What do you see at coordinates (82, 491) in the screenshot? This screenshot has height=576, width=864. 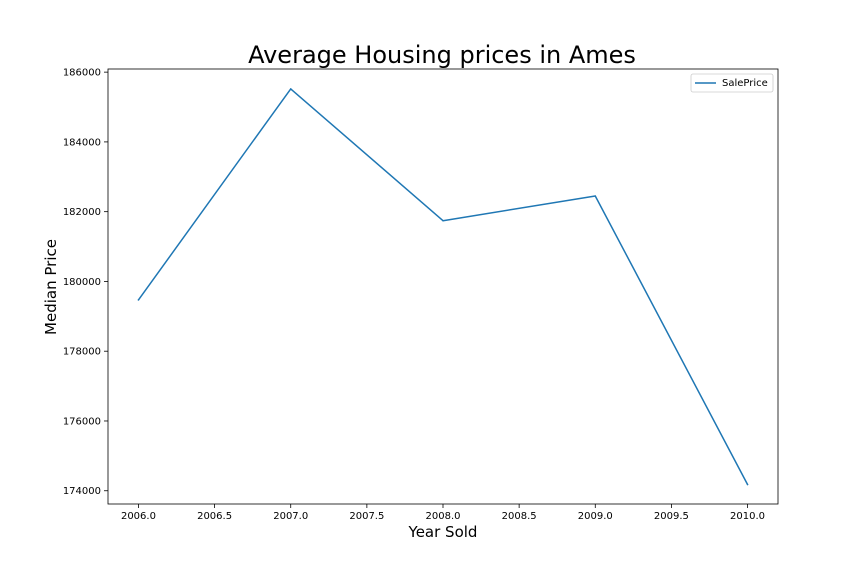 I see `y-tick-label: 174000` at bounding box center [82, 491].